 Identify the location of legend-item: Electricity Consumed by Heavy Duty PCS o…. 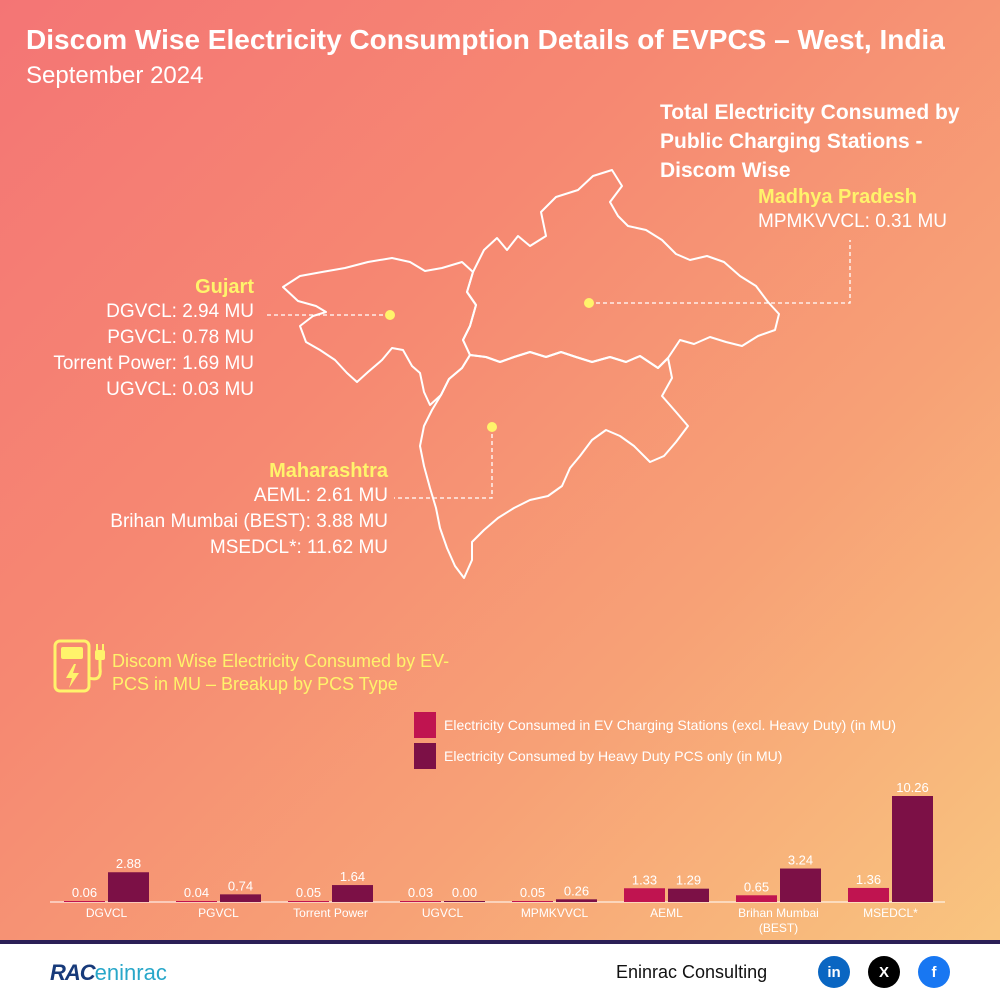
(655, 755).